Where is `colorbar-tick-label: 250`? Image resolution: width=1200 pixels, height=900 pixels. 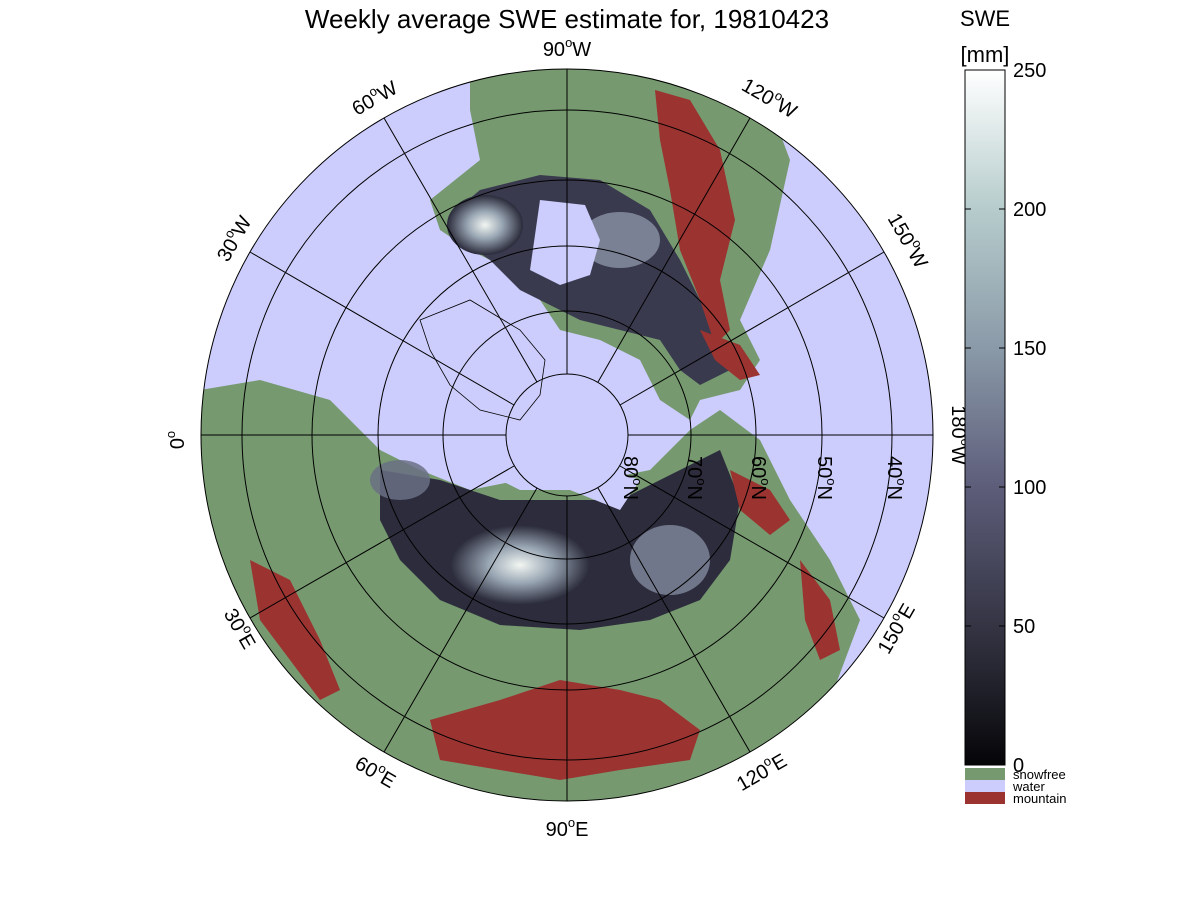 colorbar-tick-label: 250 is located at coordinates (1029, 71).